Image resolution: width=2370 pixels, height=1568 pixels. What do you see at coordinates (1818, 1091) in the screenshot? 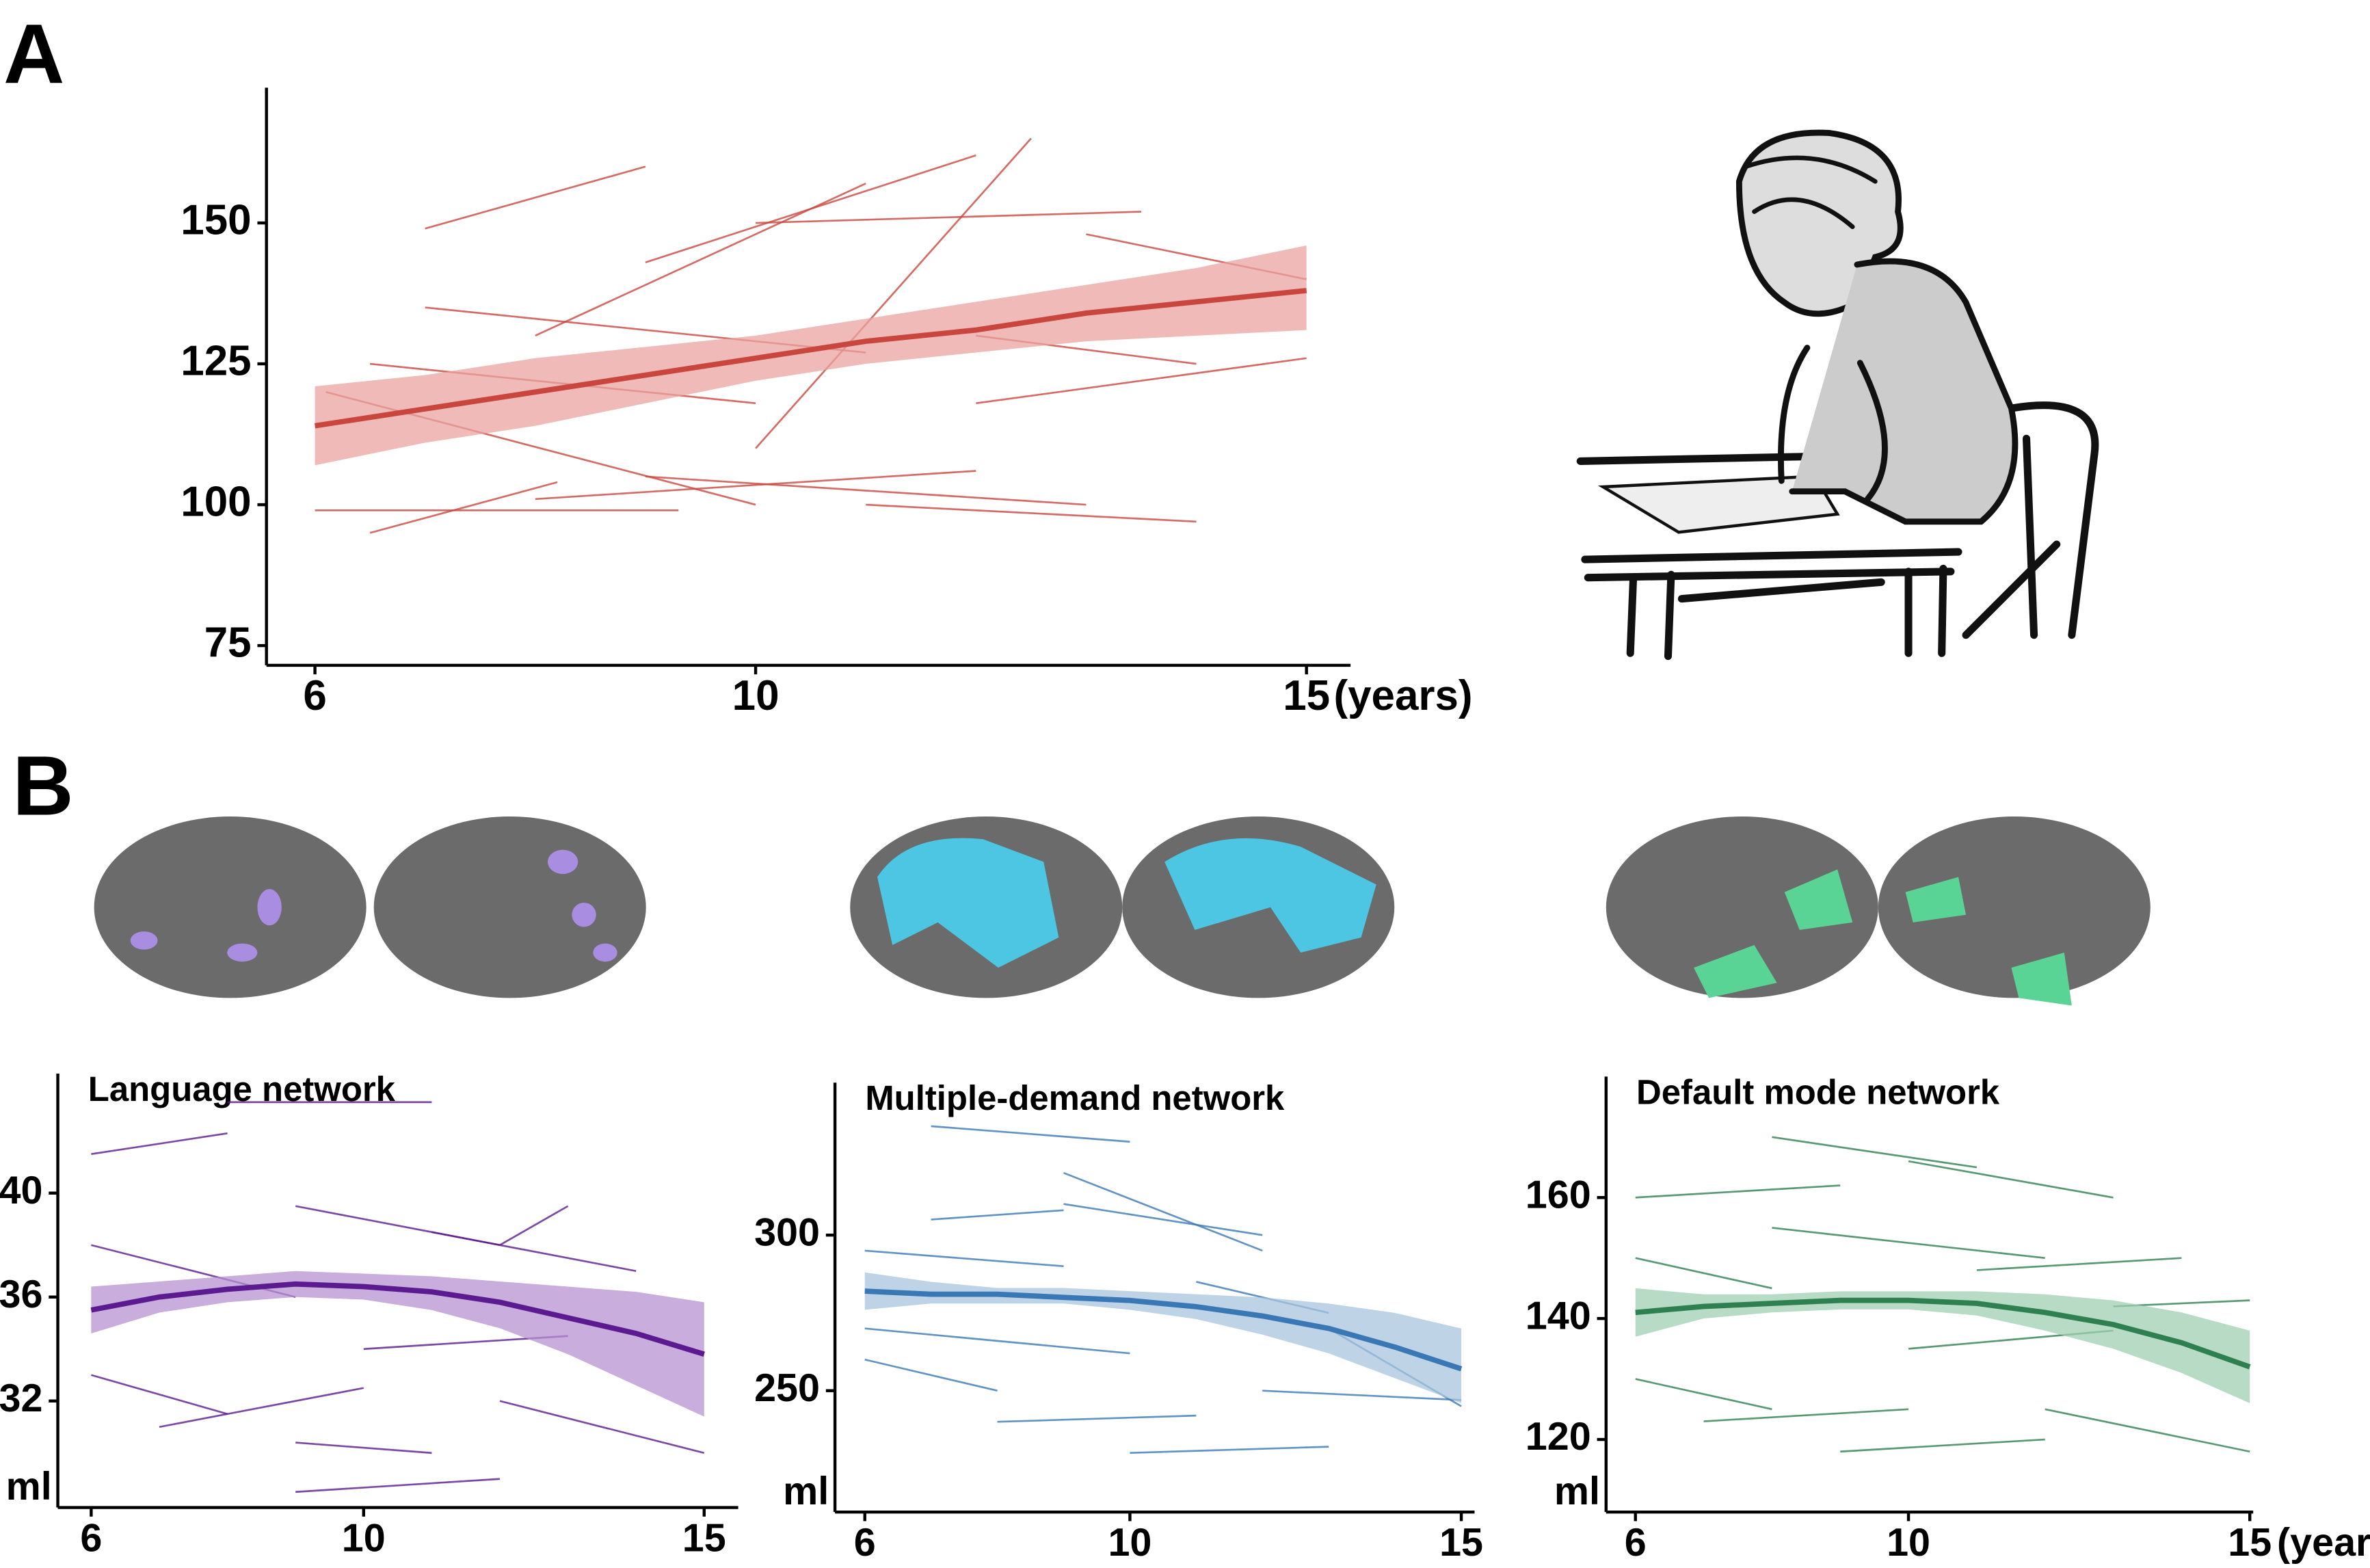
I see `chart-title: Default mode network` at bounding box center [1818, 1091].